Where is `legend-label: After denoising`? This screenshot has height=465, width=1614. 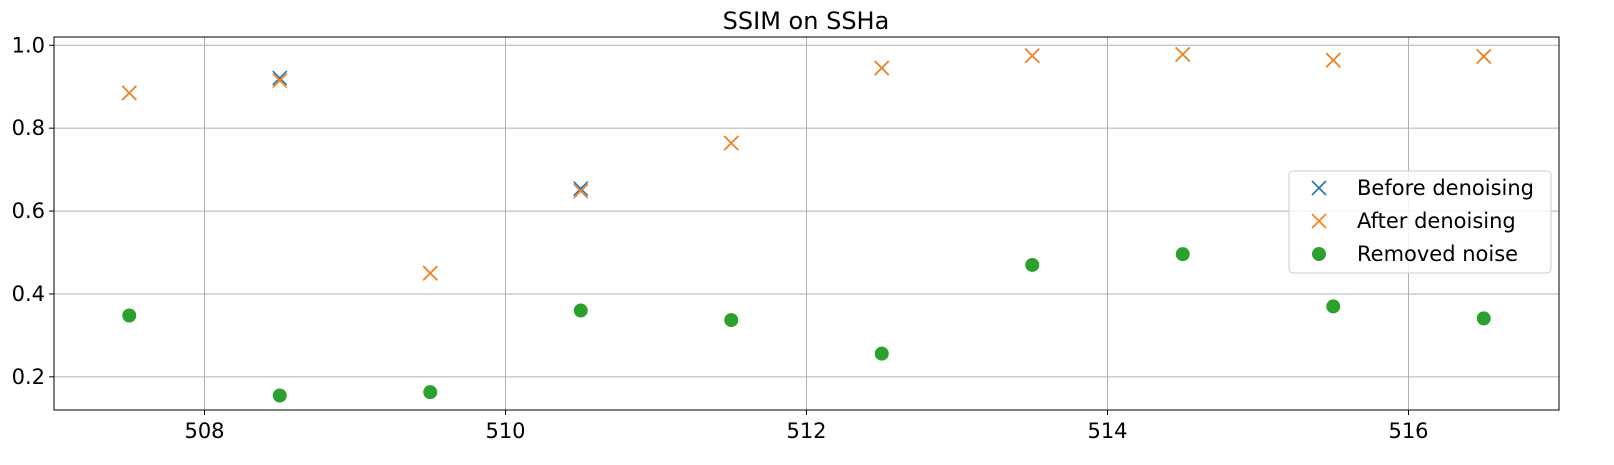
legend-label: After denoising is located at coordinates (1436, 221).